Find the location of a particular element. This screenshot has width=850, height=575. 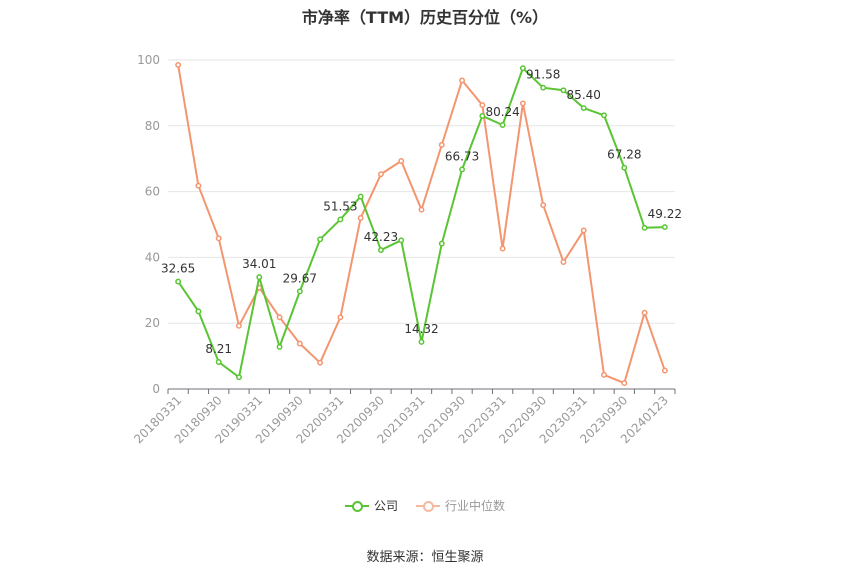

data-label: 80.24 is located at coordinates (502, 112).